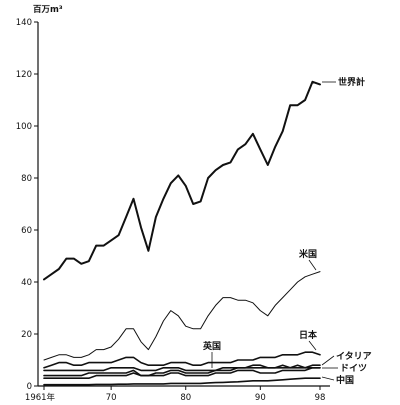  Describe the element at coordinates (26, 283) in the screenshot. I see `y-tick-label: 40` at that location.